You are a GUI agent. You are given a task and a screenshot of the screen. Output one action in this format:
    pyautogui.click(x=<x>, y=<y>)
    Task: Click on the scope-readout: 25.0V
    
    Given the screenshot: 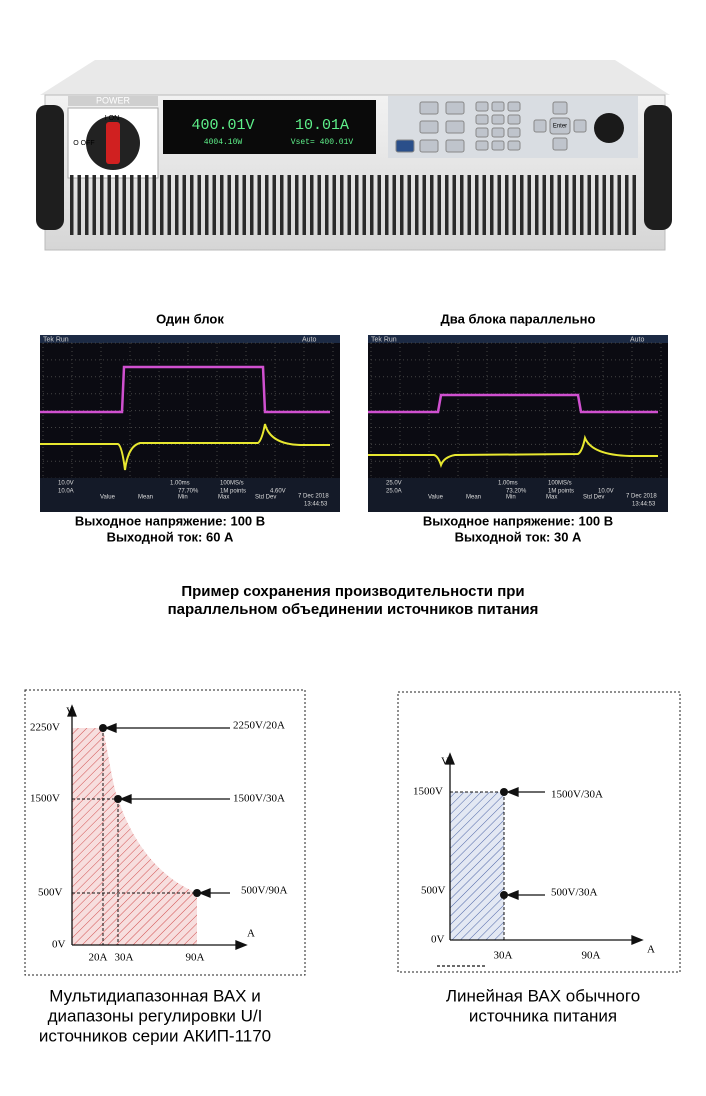 What is the action you would take?
    pyautogui.click(x=394, y=484)
    